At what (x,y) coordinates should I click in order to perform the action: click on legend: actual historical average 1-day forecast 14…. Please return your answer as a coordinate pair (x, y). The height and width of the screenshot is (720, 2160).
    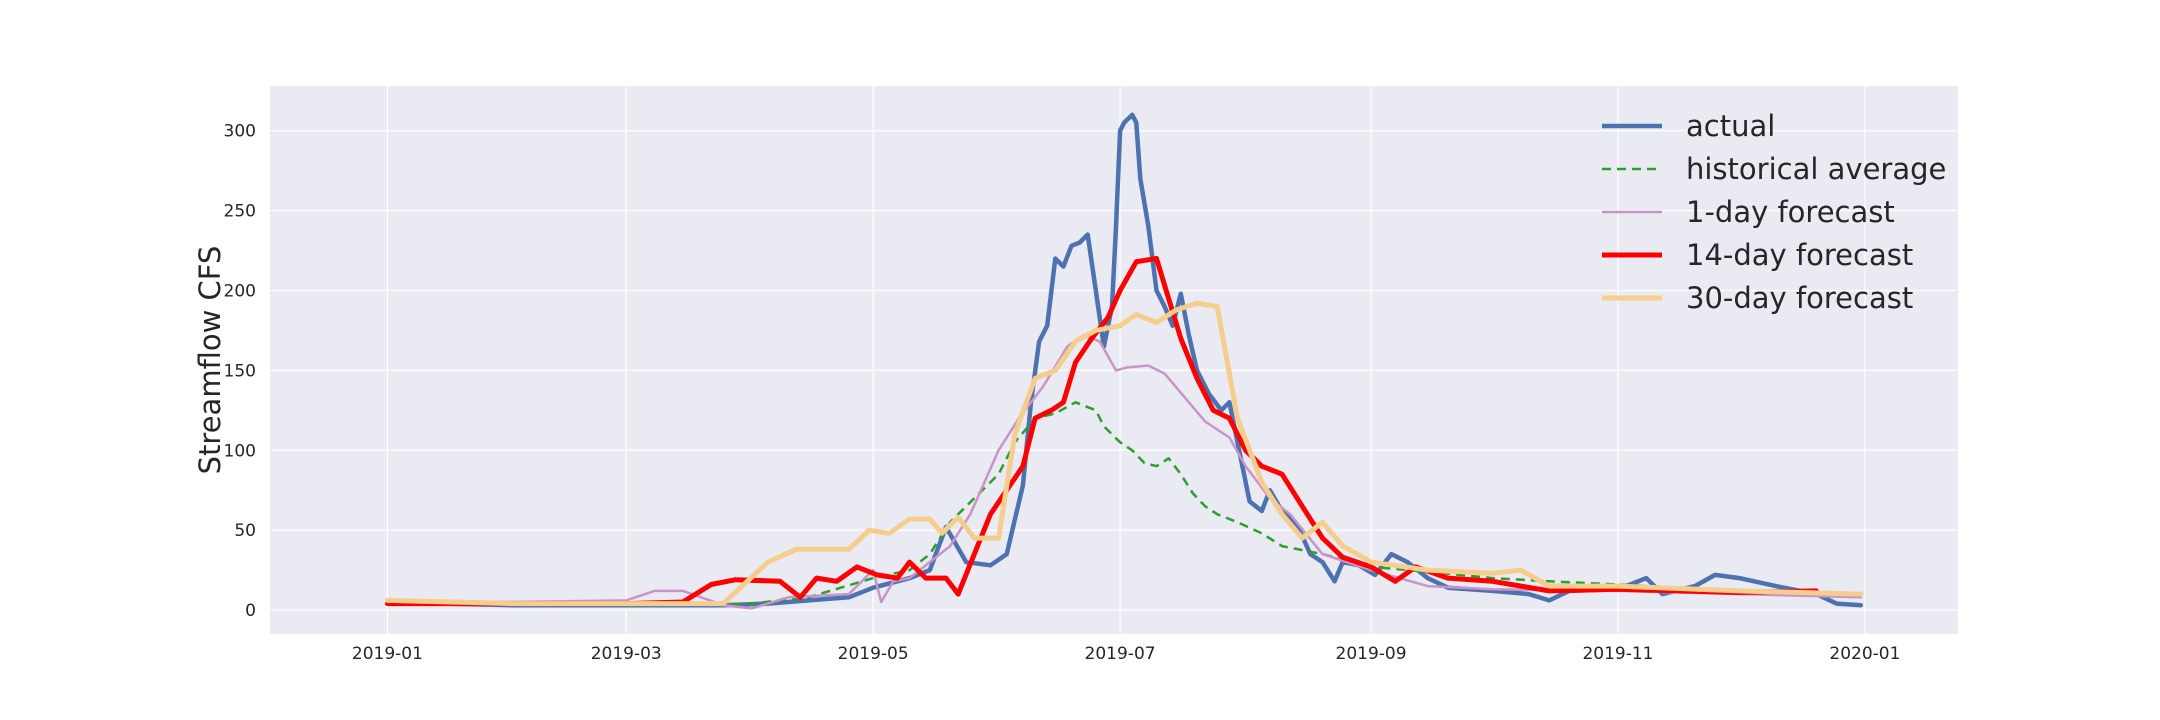
    Looking at the image, I should click on (1774, 212).